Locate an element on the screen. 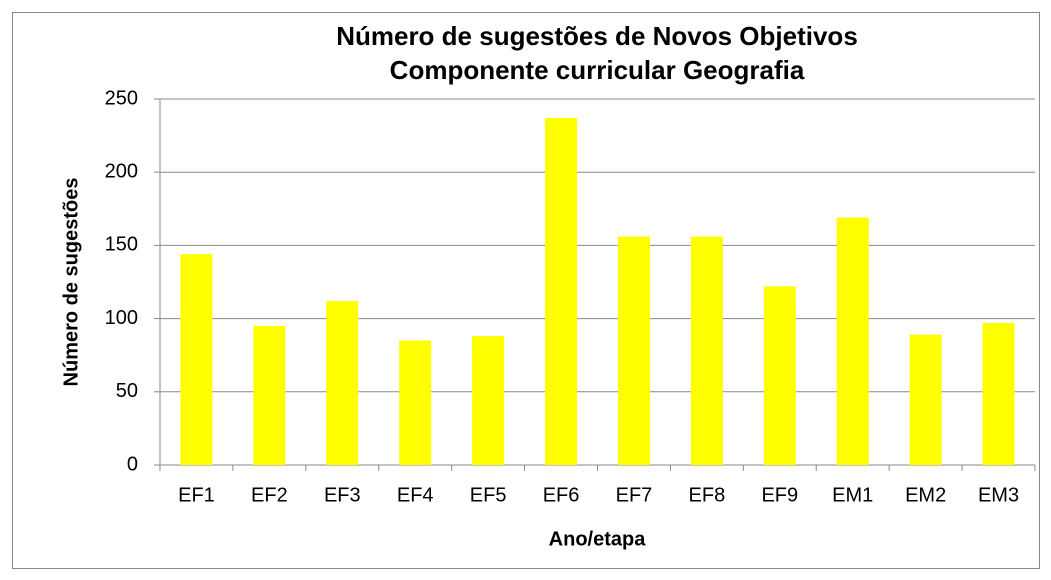 The image size is (1051, 580). y-tick-label: 250 is located at coordinates (121, 98).